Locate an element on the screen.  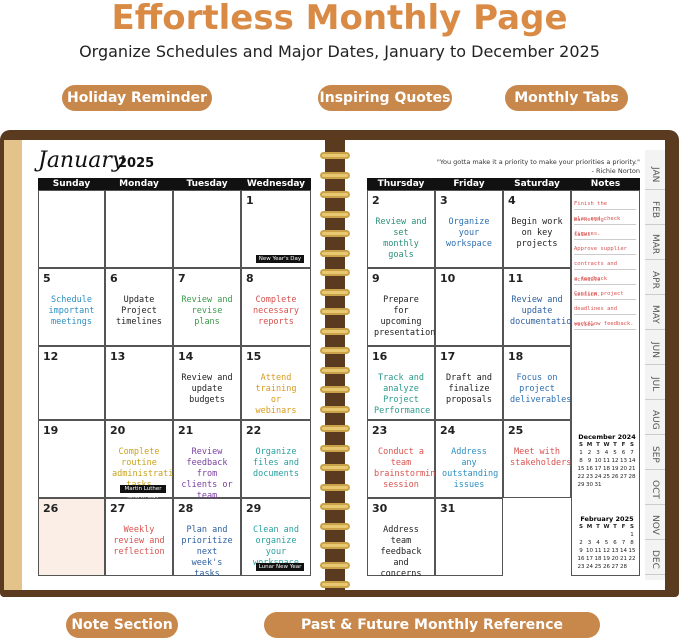
day-cell: 13 is located at coordinates (139, 383).